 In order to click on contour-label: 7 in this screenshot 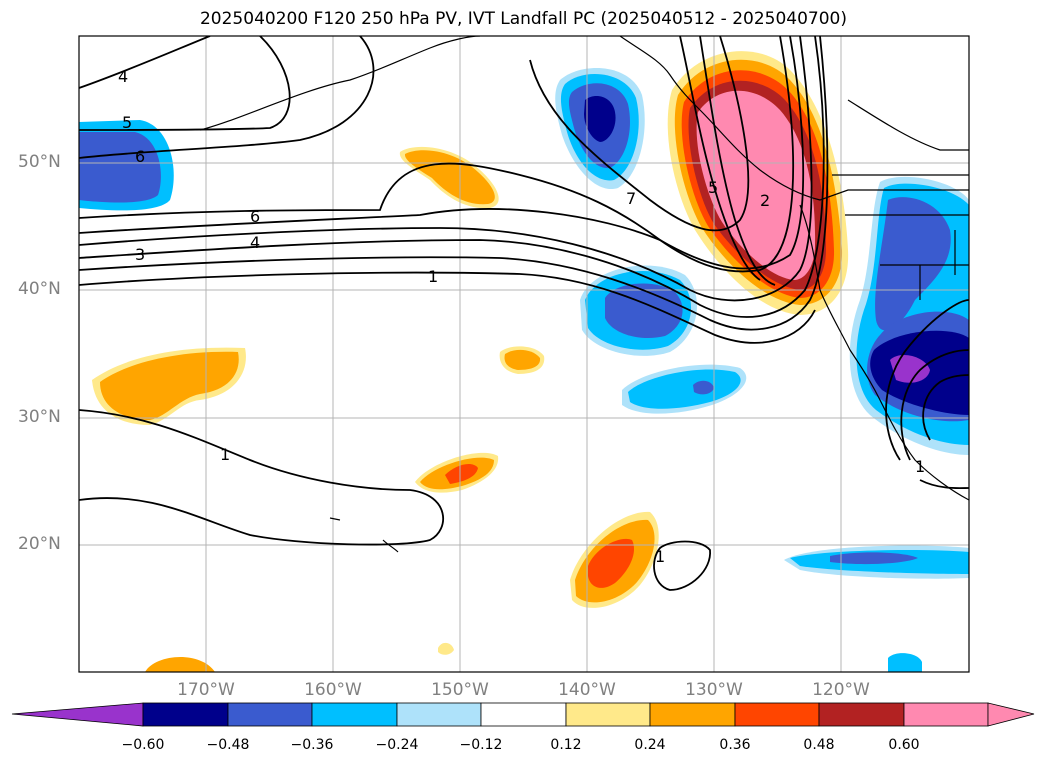, I will do `click(631, 198)`.